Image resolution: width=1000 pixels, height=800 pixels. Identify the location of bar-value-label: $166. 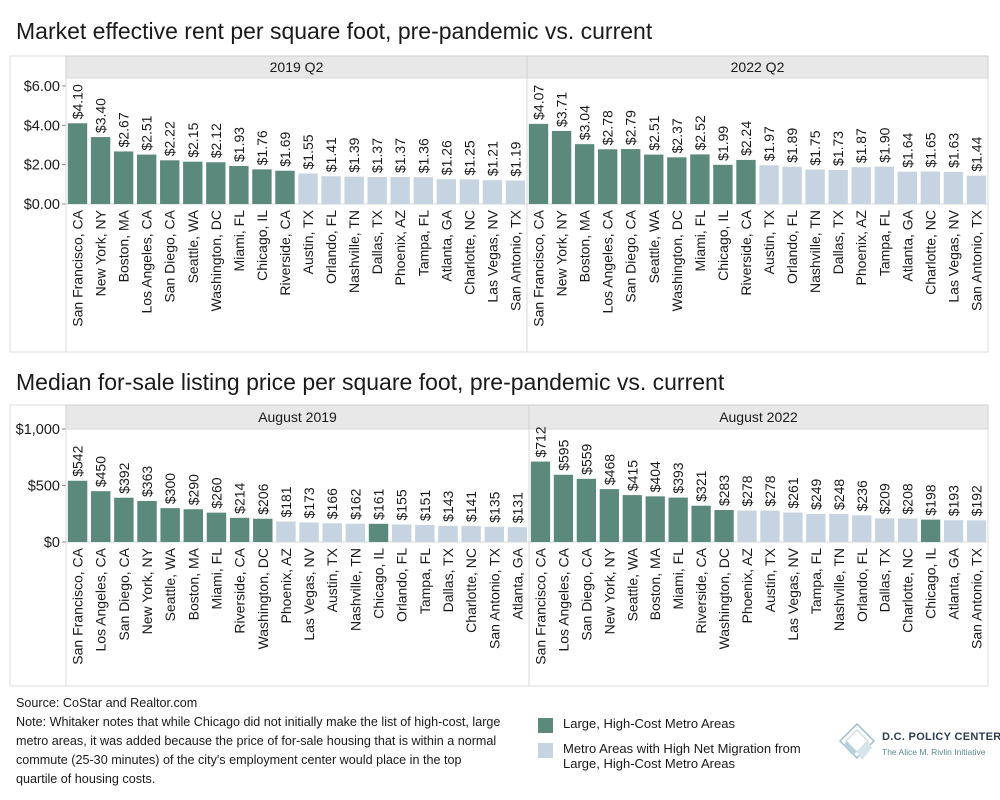
(332, 503).